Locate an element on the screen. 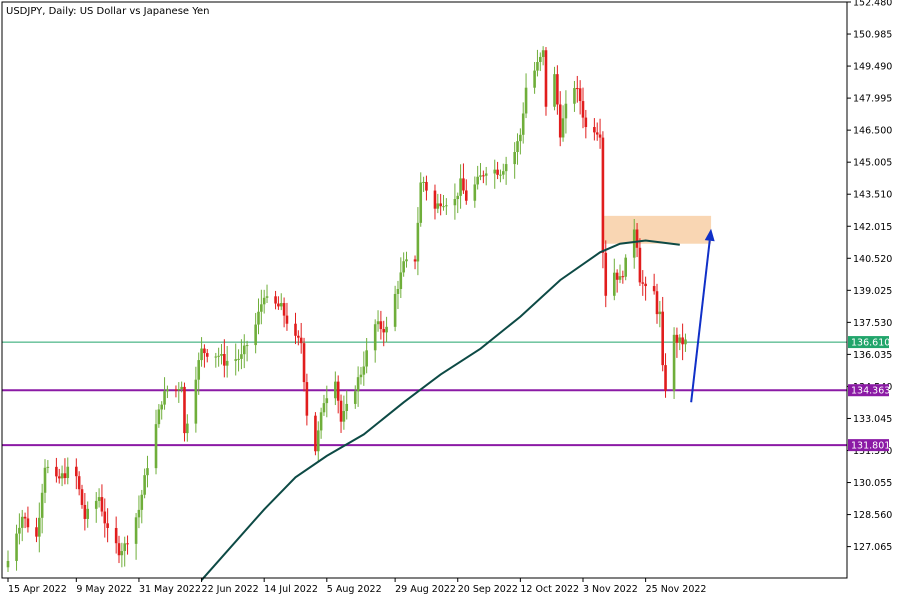  price-tick-label: 143.510 is located at coordinates (872, 195).